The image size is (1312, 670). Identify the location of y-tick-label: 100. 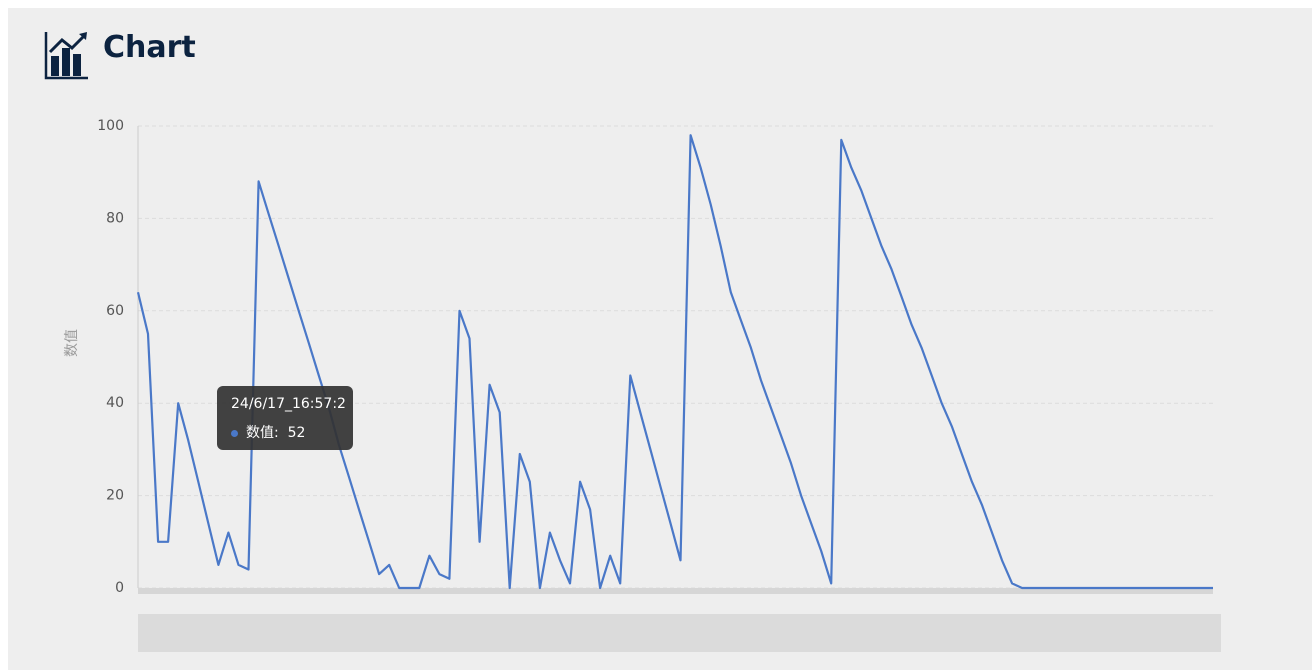
(110, 126).